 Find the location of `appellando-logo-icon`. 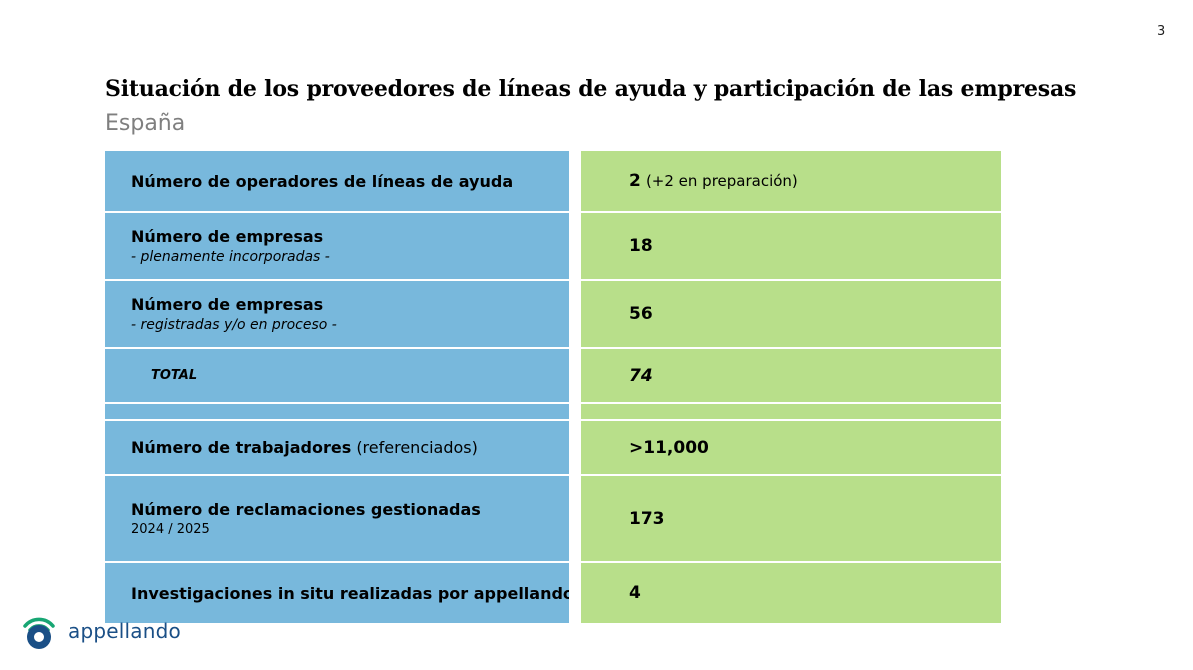

appellando-logo-icon is located at coordinates (39, 633).